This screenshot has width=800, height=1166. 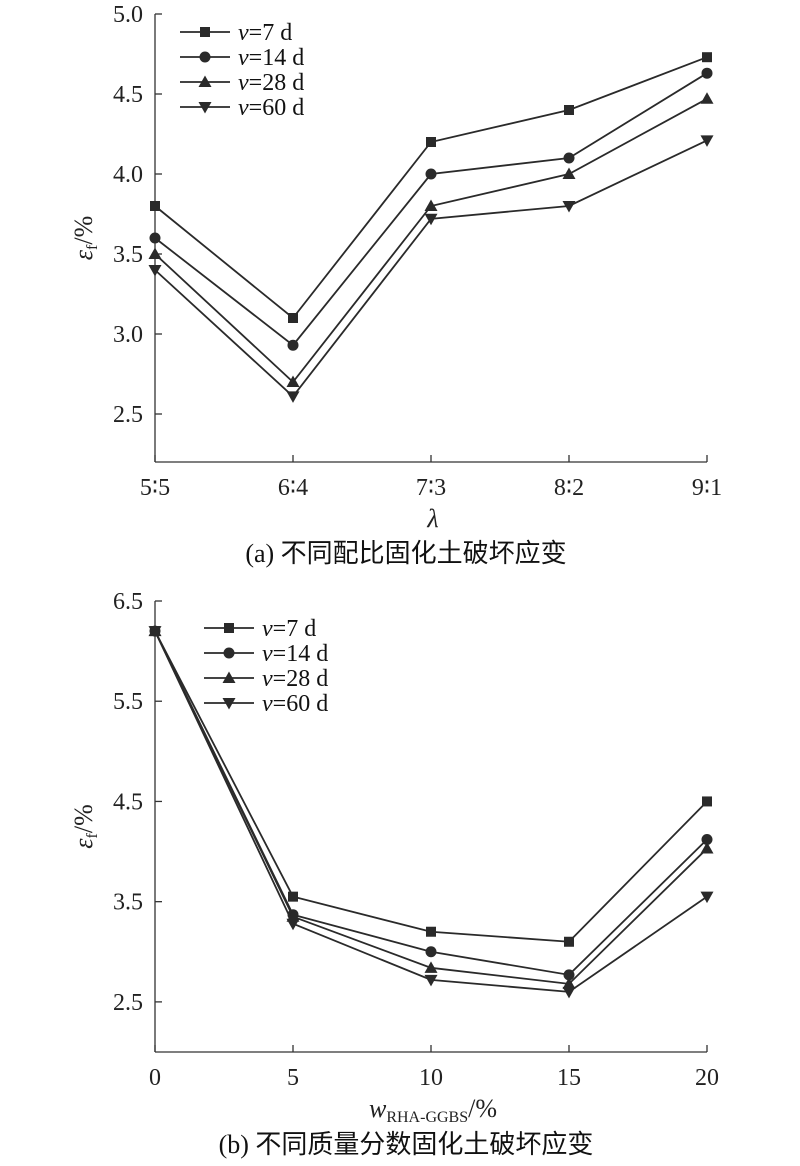 What do you see at coordinates (569, 1078) in the screenshot?
I see `x-tick-label: 15` at bounding box center [569, 1078].